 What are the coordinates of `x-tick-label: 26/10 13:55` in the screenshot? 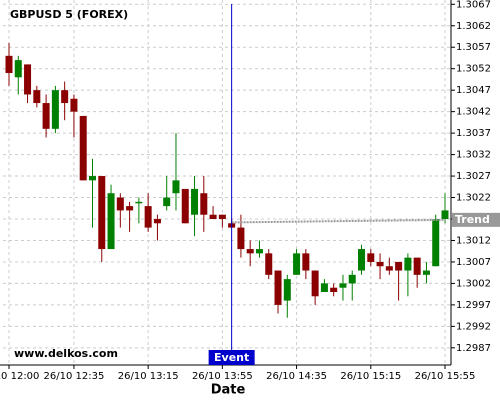 It's located at (222, 376).